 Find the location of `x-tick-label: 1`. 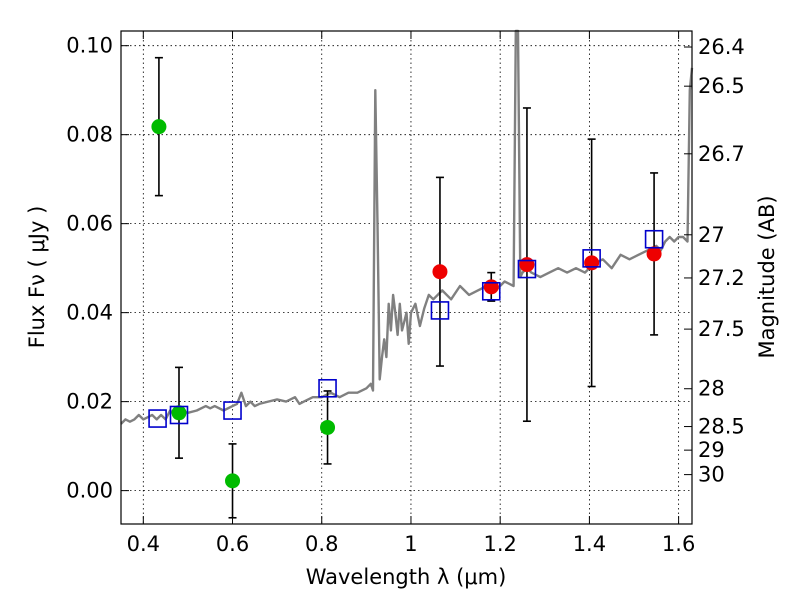

x-tick-label: 1 is located at coordinates (410, 544).